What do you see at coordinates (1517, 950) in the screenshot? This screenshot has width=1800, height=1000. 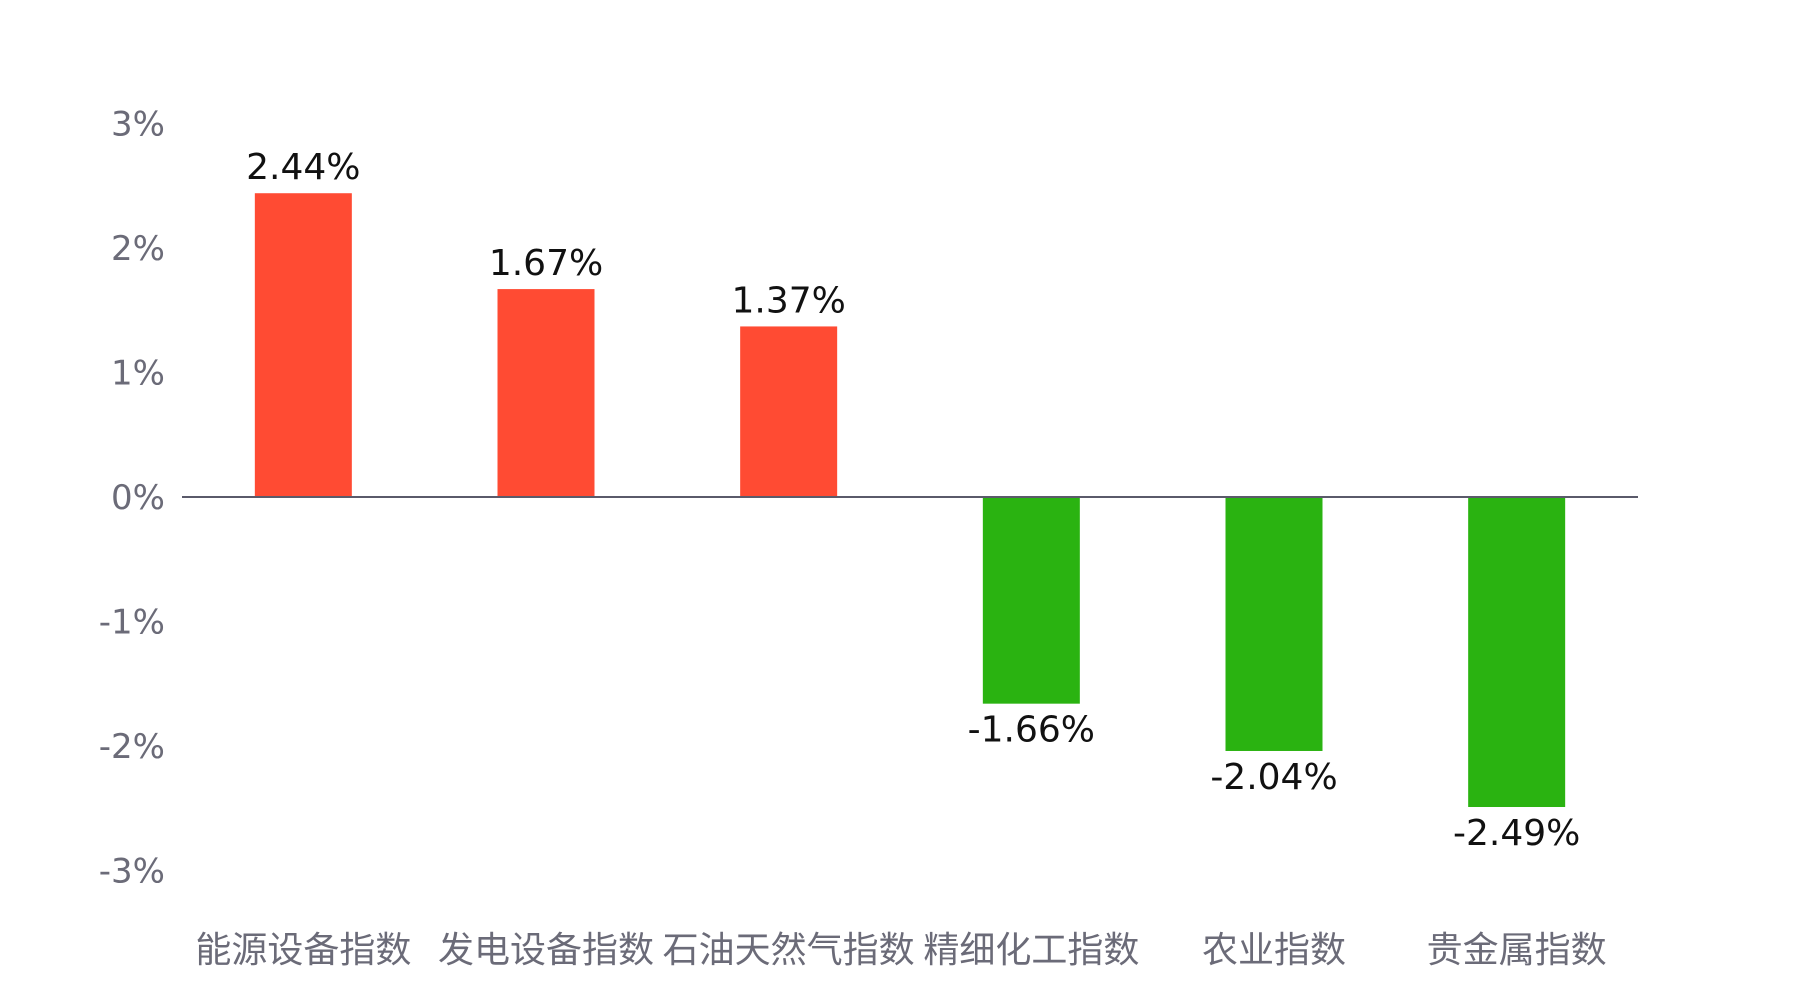 I see `category-label: 贵金属指数` at bounding box center [1517, 950].